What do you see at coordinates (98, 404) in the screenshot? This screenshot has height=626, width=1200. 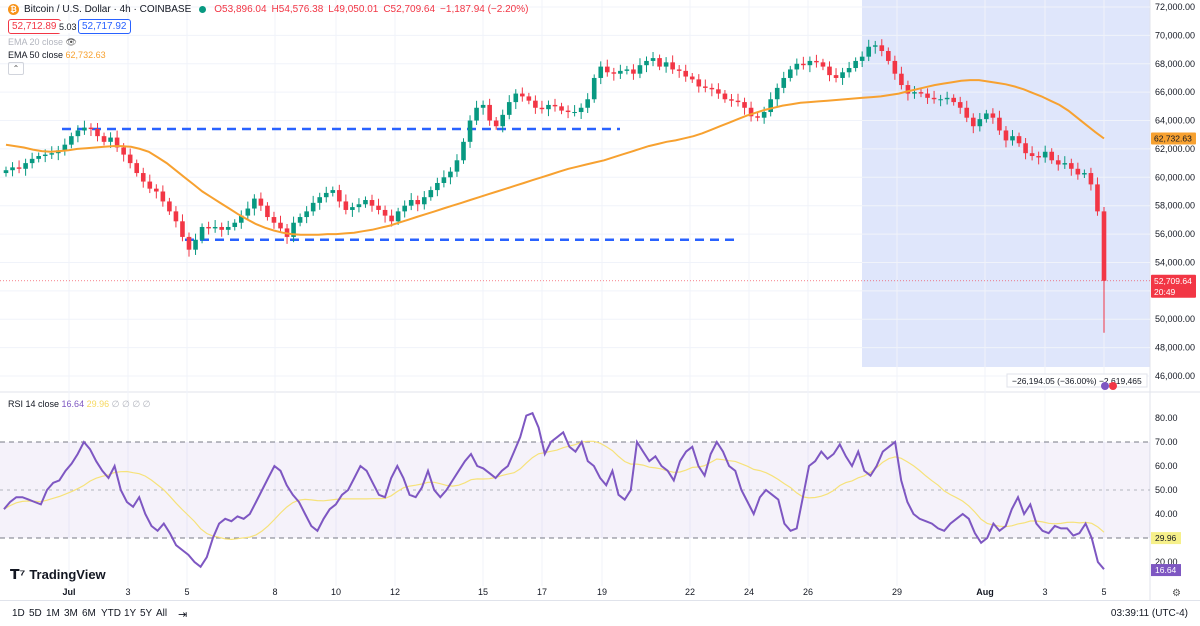 I see `rsi-ma-value: 29.96` at bounding box center [98, 404].